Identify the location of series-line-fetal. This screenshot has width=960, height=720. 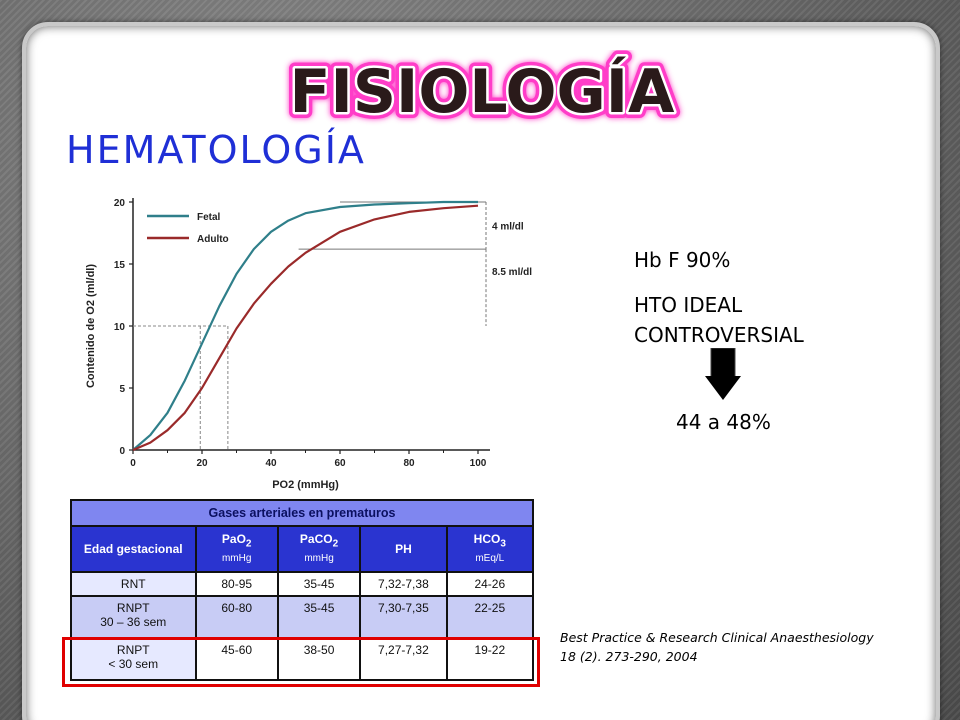
(305, 325).